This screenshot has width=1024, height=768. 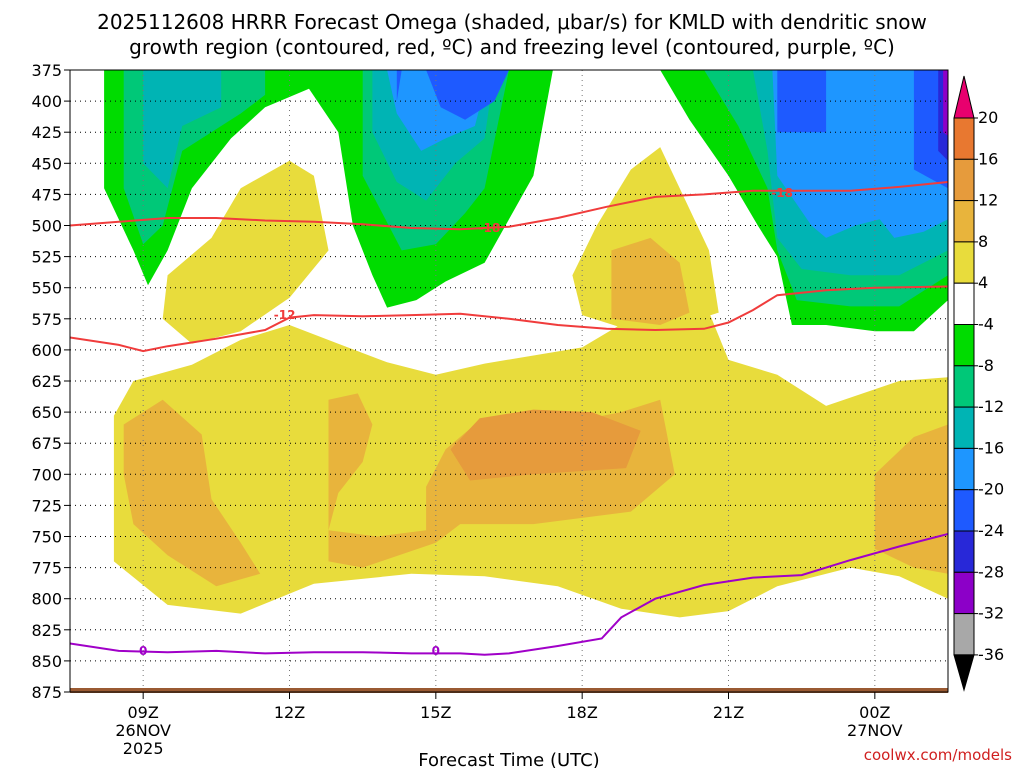 What do you see at coordinates (289, 712) in the screenshot?
I see `x-tick-label-12Z: 12Z` at bounding box center [289, 712].